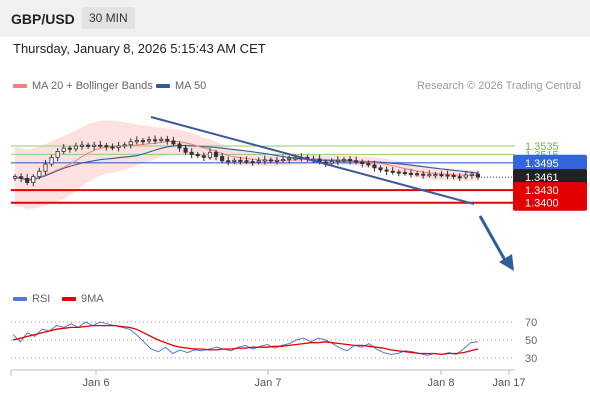  I want to click on current-price-label: 1.3461, so click(542, 178).